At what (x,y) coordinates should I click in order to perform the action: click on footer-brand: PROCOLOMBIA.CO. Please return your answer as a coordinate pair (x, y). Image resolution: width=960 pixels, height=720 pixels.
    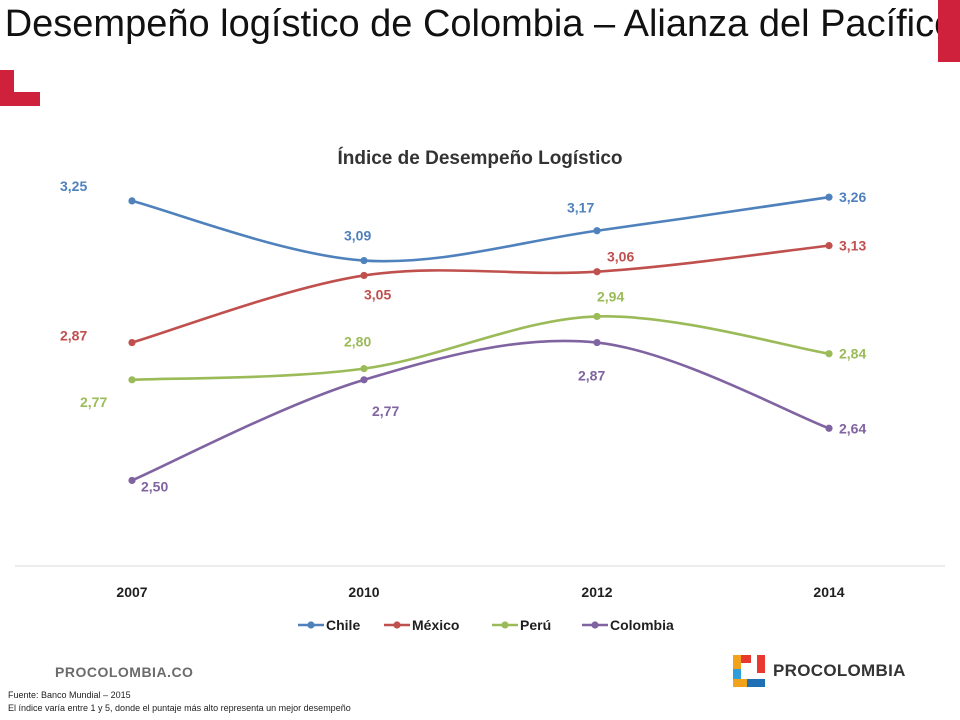
    Looking at the image, I should click on (124, 672).